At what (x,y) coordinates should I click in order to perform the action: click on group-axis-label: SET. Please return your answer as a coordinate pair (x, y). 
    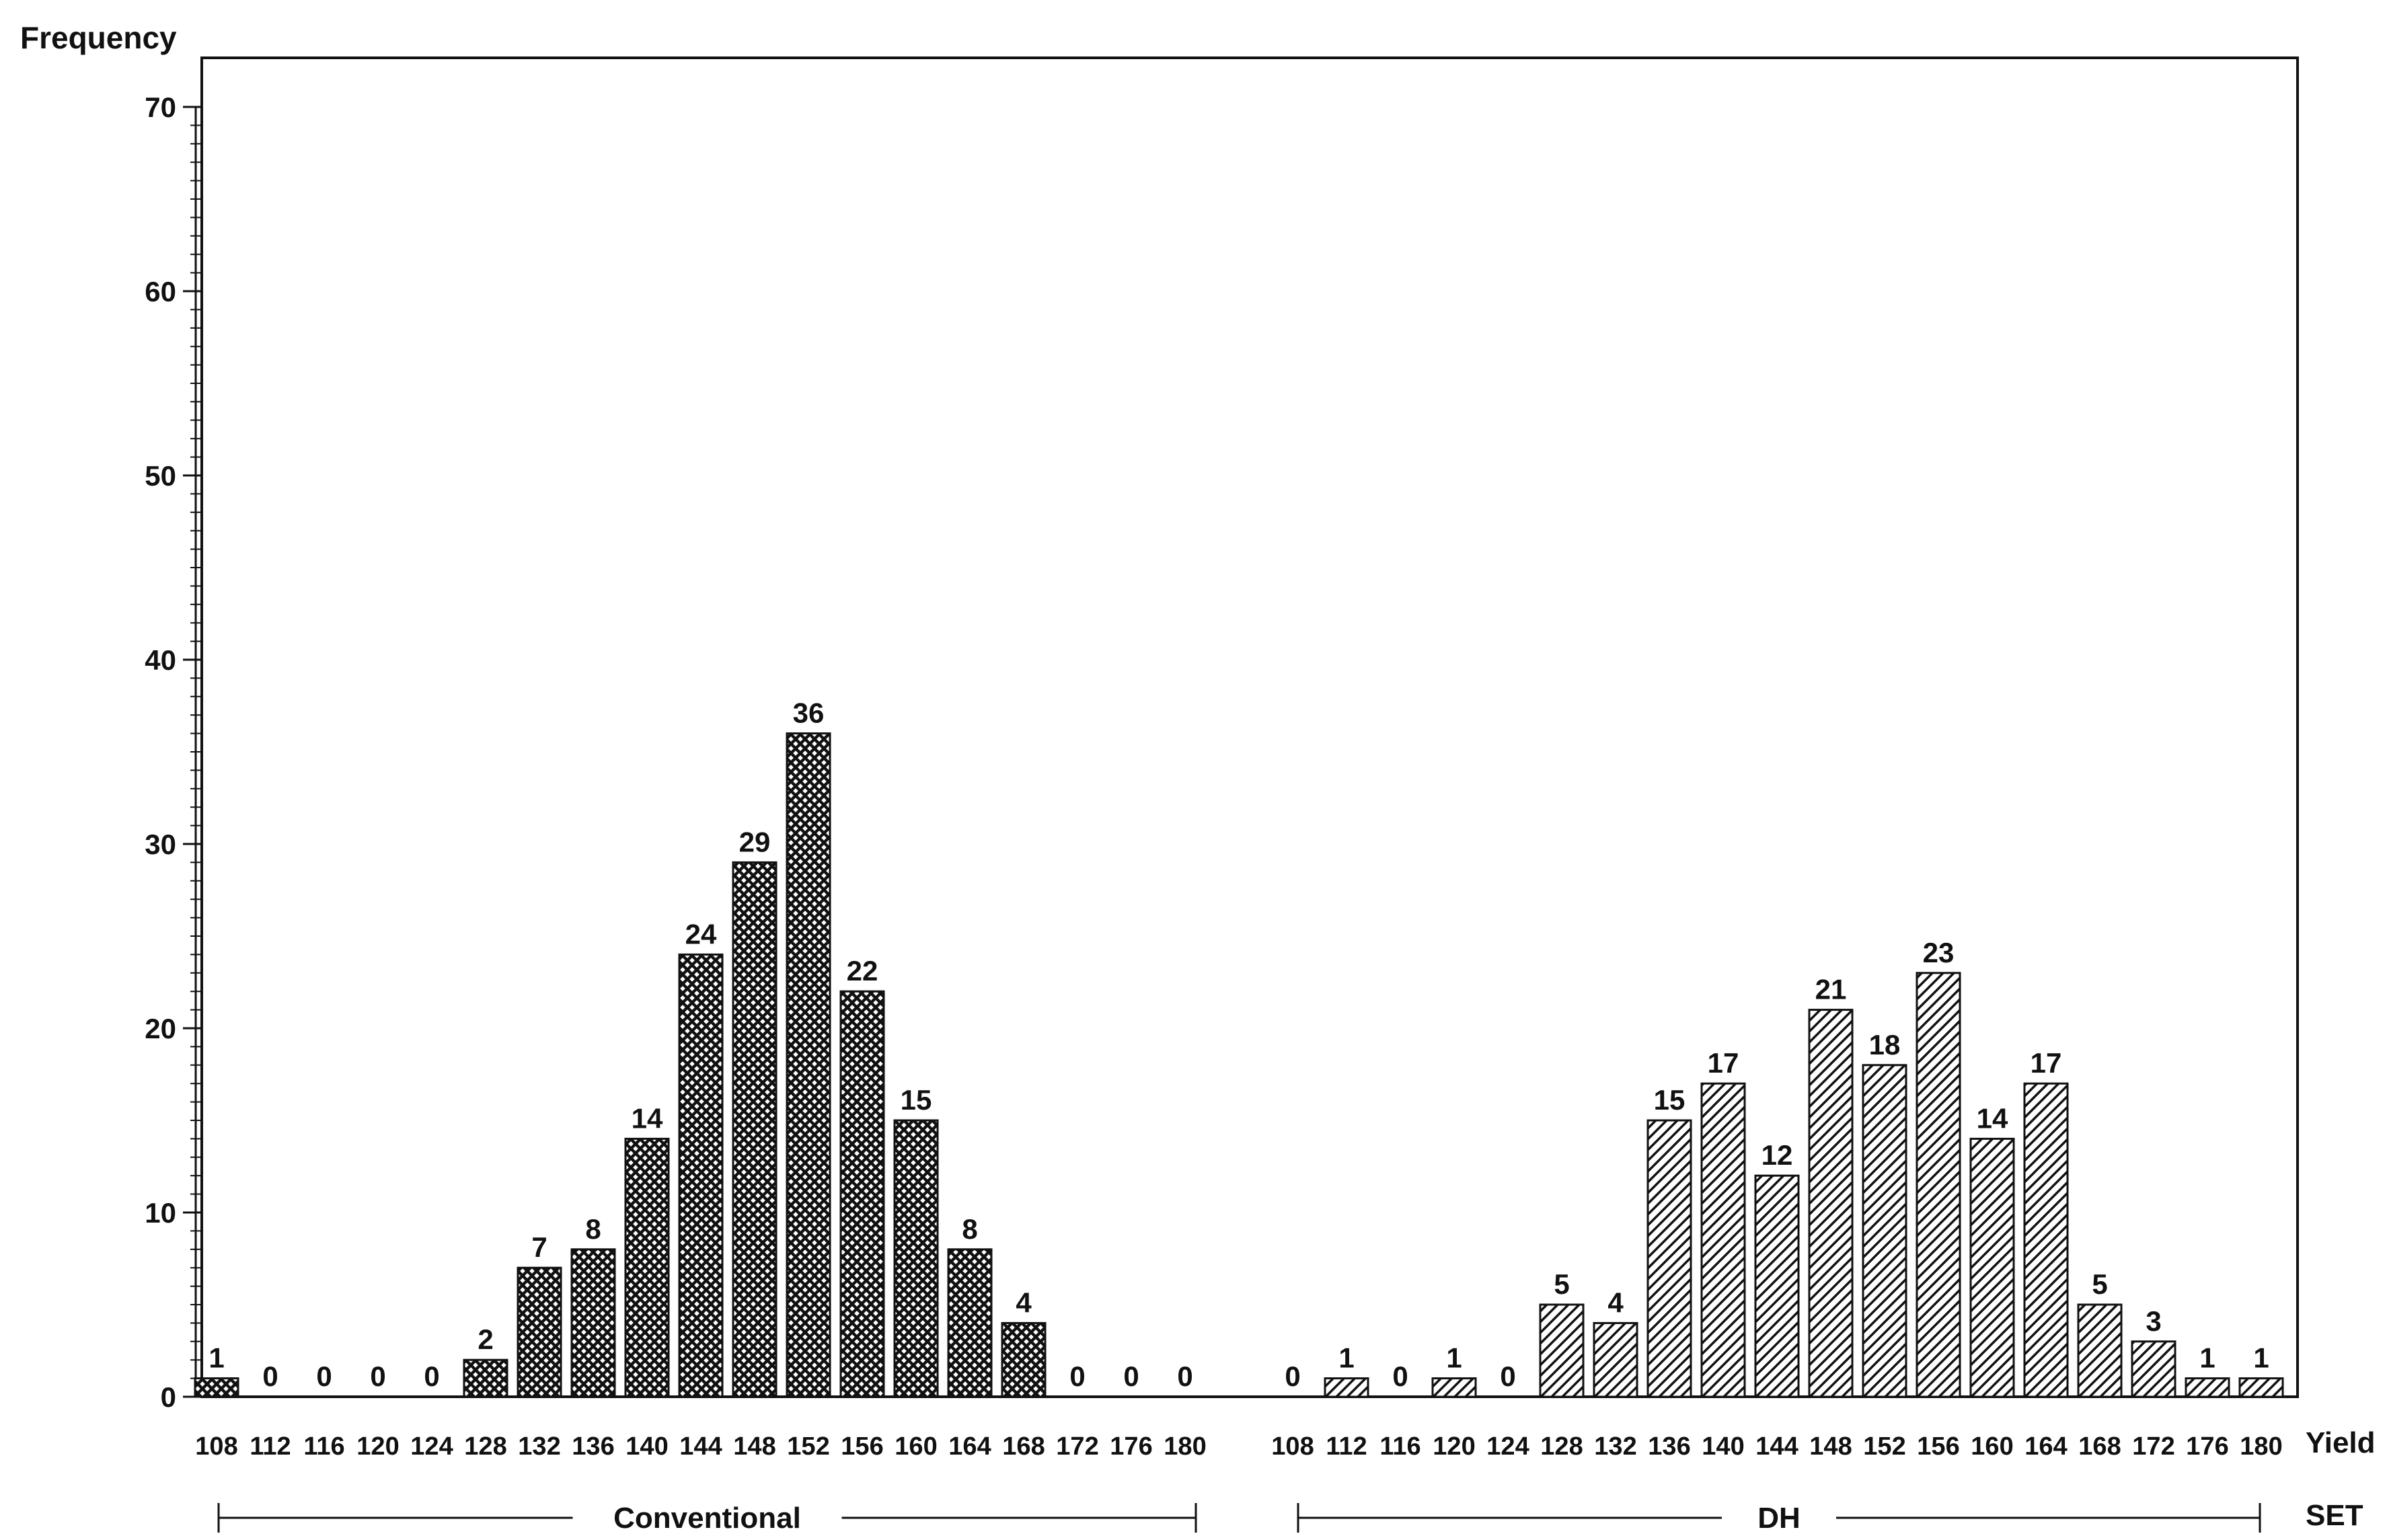
    Looking at the image, I should click on (2334, 1516).